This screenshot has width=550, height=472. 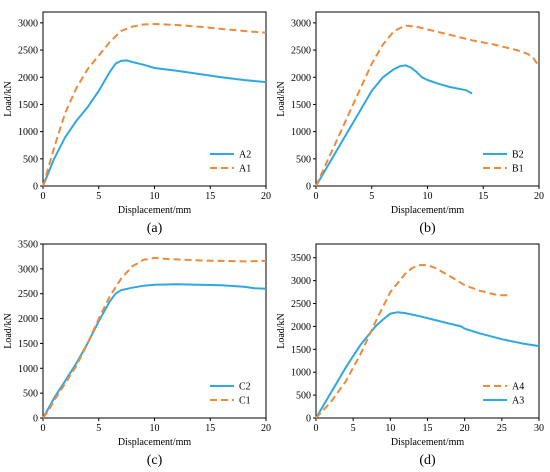 What do you see at coordinates (427, 228) in the screenshot?
I see `panel-label: (b)` at bounding box center [427, 228].